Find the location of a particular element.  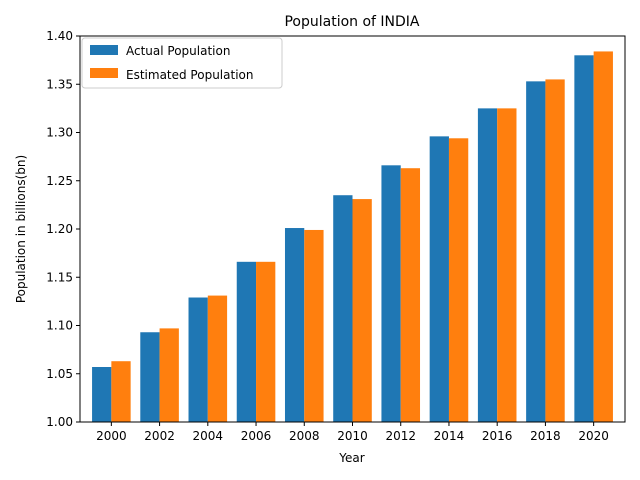

x-tick-label: 2020 is located at coordinates (593, 436).